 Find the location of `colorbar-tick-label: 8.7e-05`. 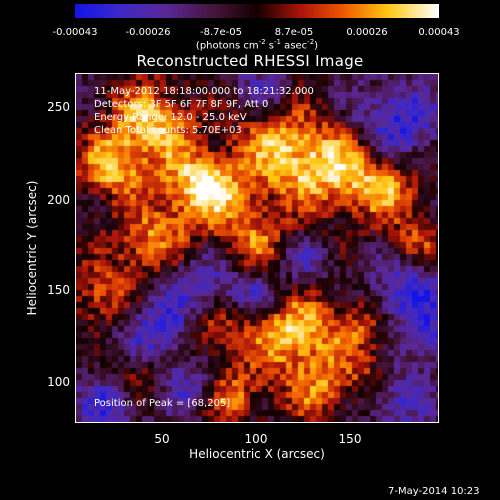

colorbar-tick-label: 8.7e-05 is located at coordinates (294, 32).